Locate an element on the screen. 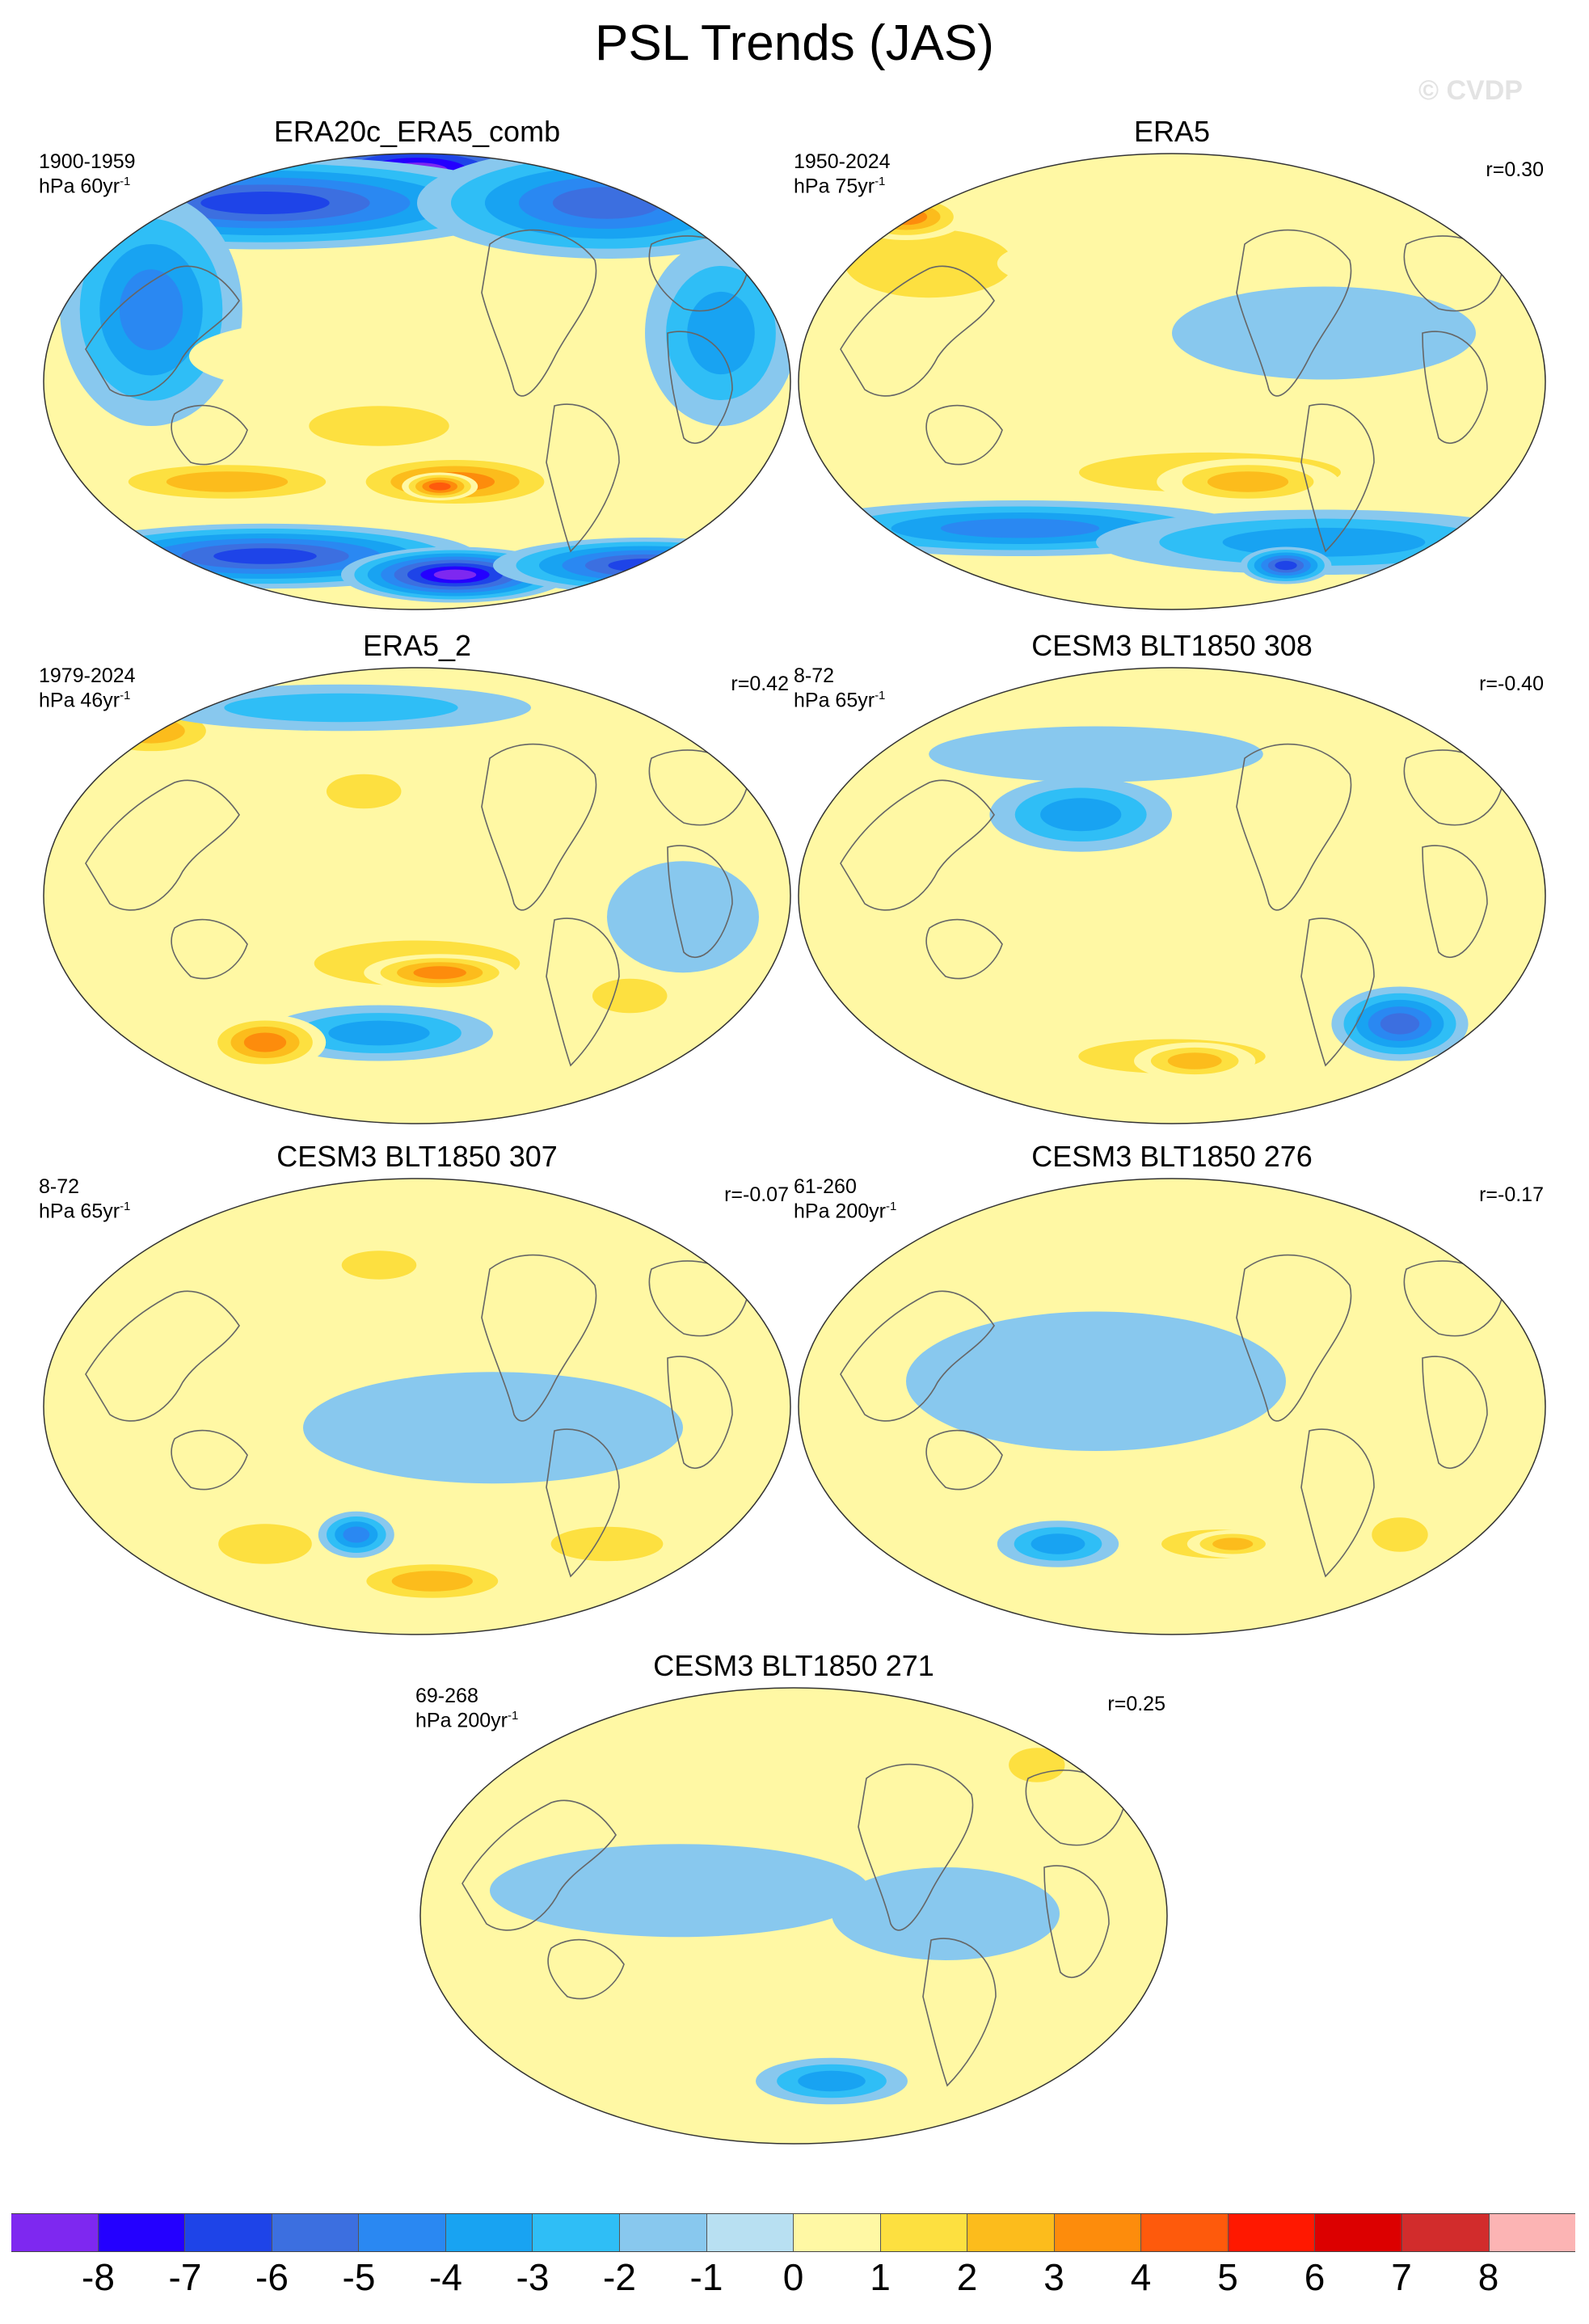 The height and width of the screenshot is (2324, 1589). panel-title: ERA20c_ERA5_comb is located at coordinates (417, 131).